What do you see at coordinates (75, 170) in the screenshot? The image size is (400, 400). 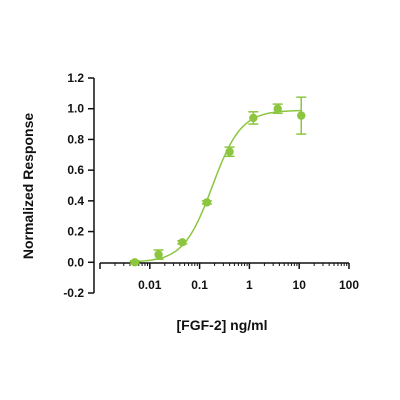 I see `y-tick-label: 0.6` at bounding box center [75, 170].